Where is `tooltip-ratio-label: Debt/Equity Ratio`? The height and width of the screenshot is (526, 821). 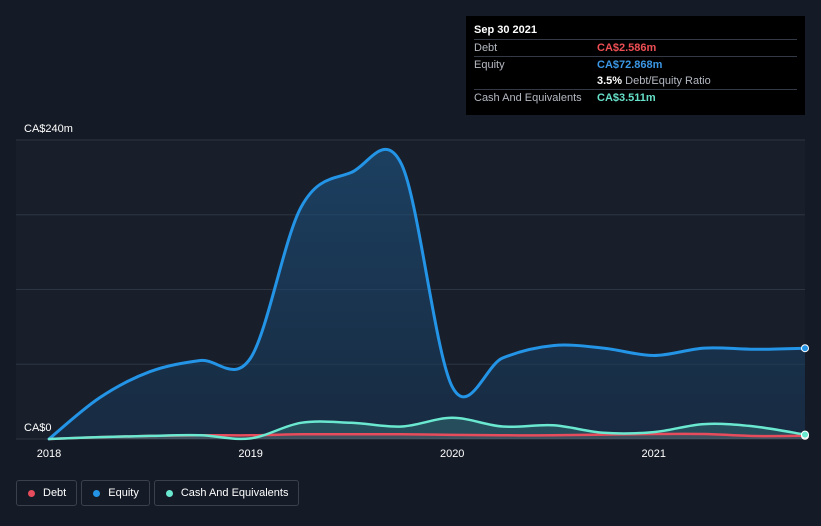 tooltip-ratio-label: Debt/Equity Ratio is located at coordinates (668, 81).